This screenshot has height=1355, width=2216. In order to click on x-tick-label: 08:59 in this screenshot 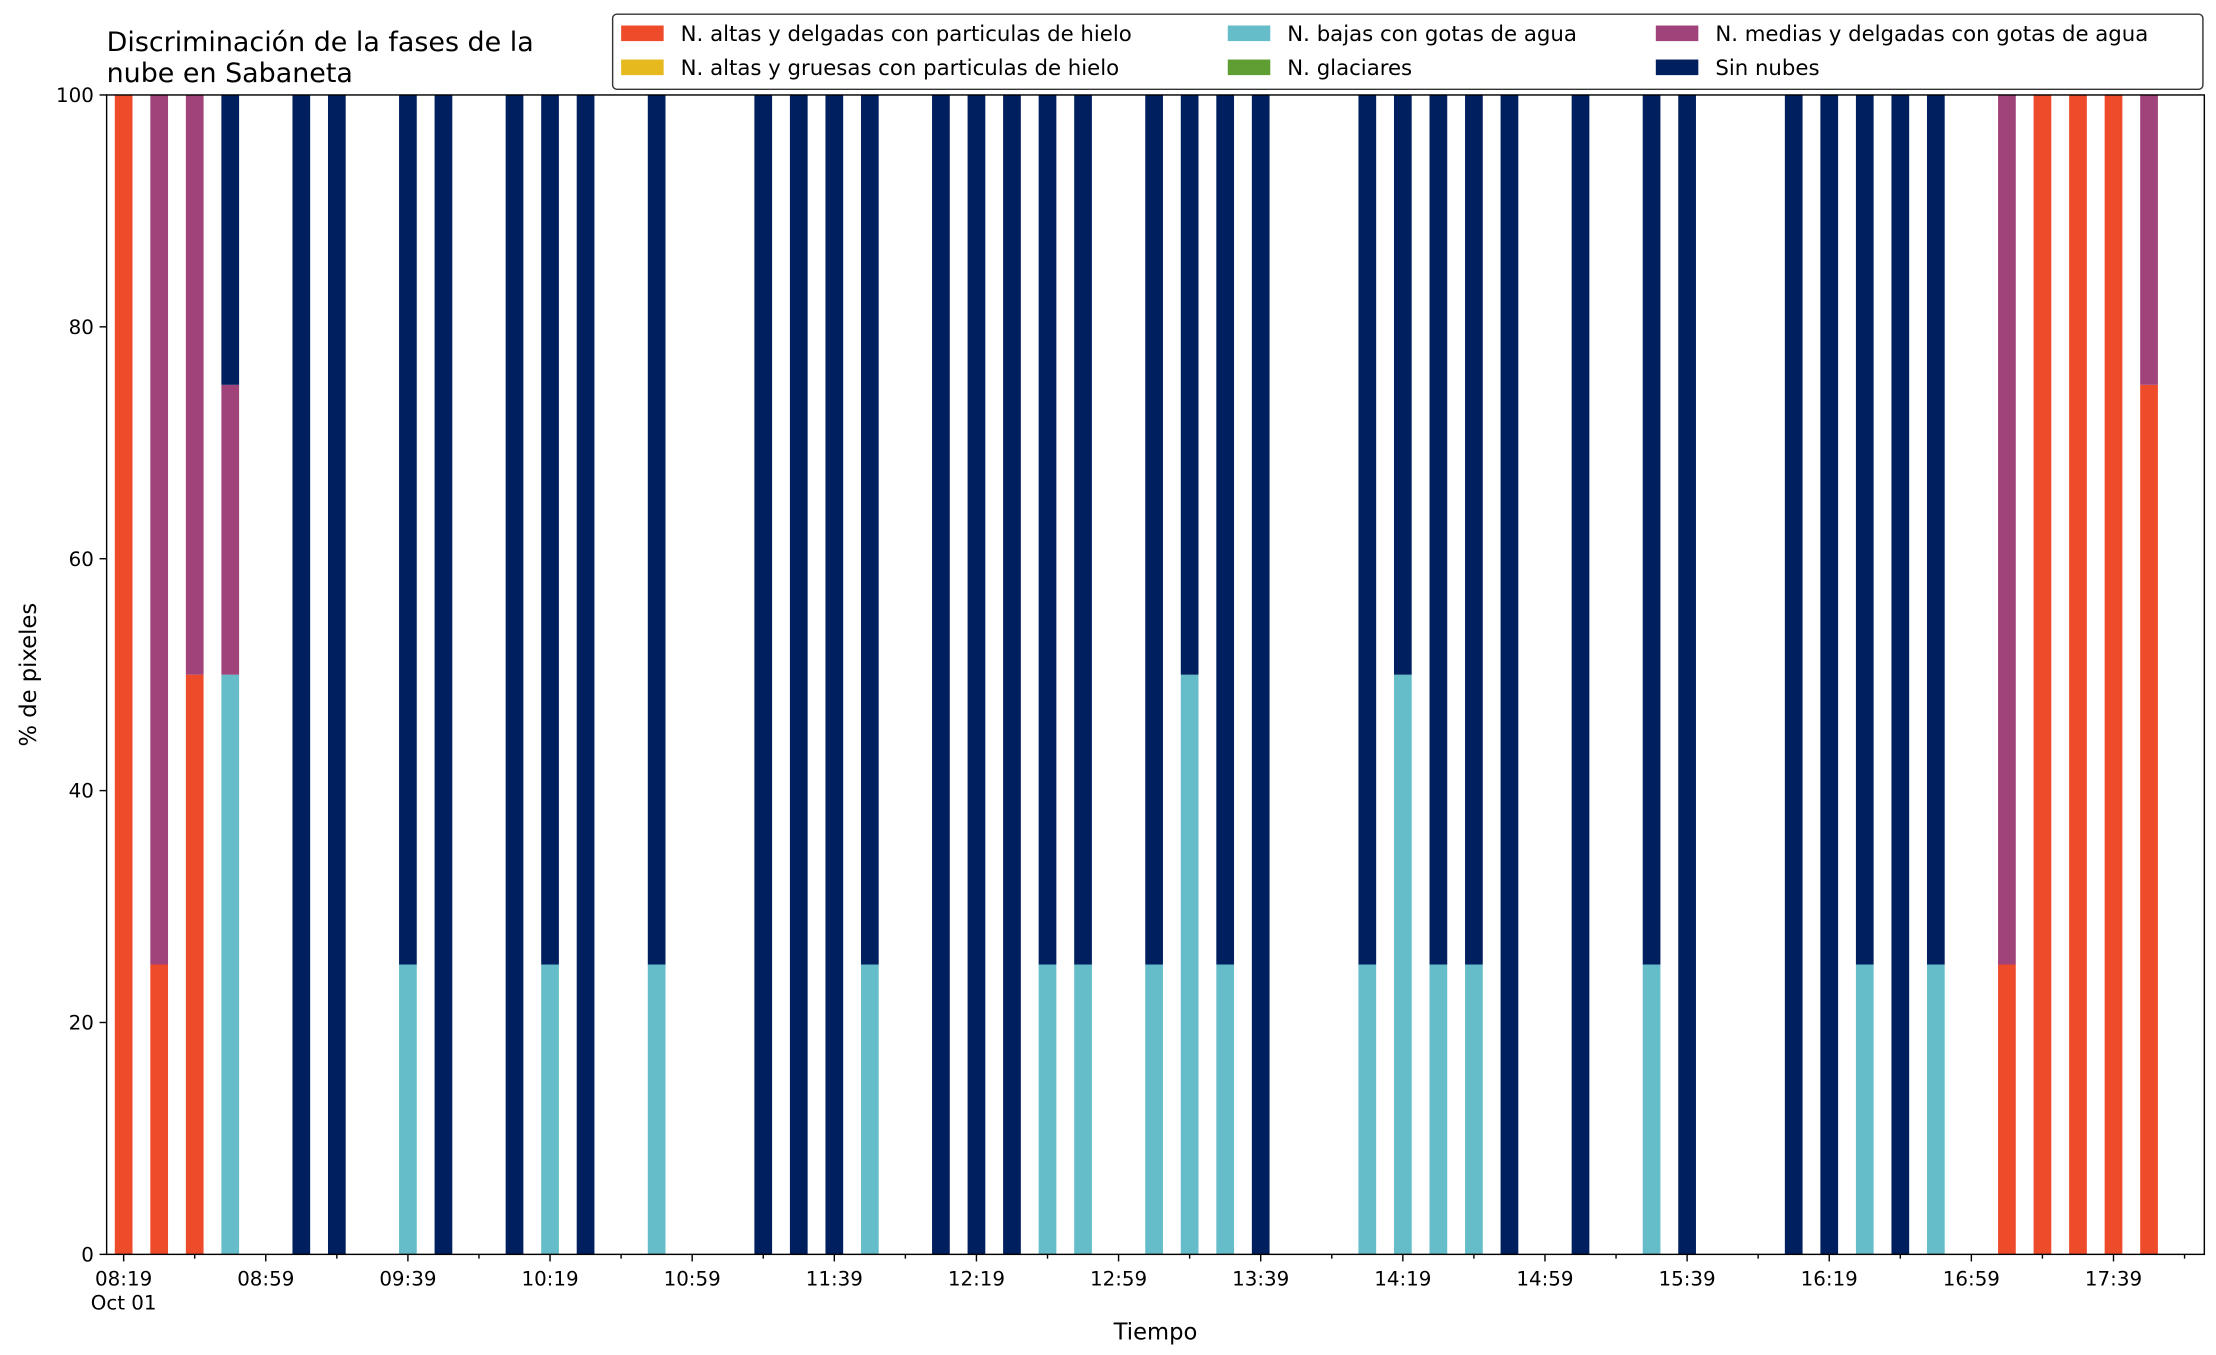, I will do `click(265, 1279)`.